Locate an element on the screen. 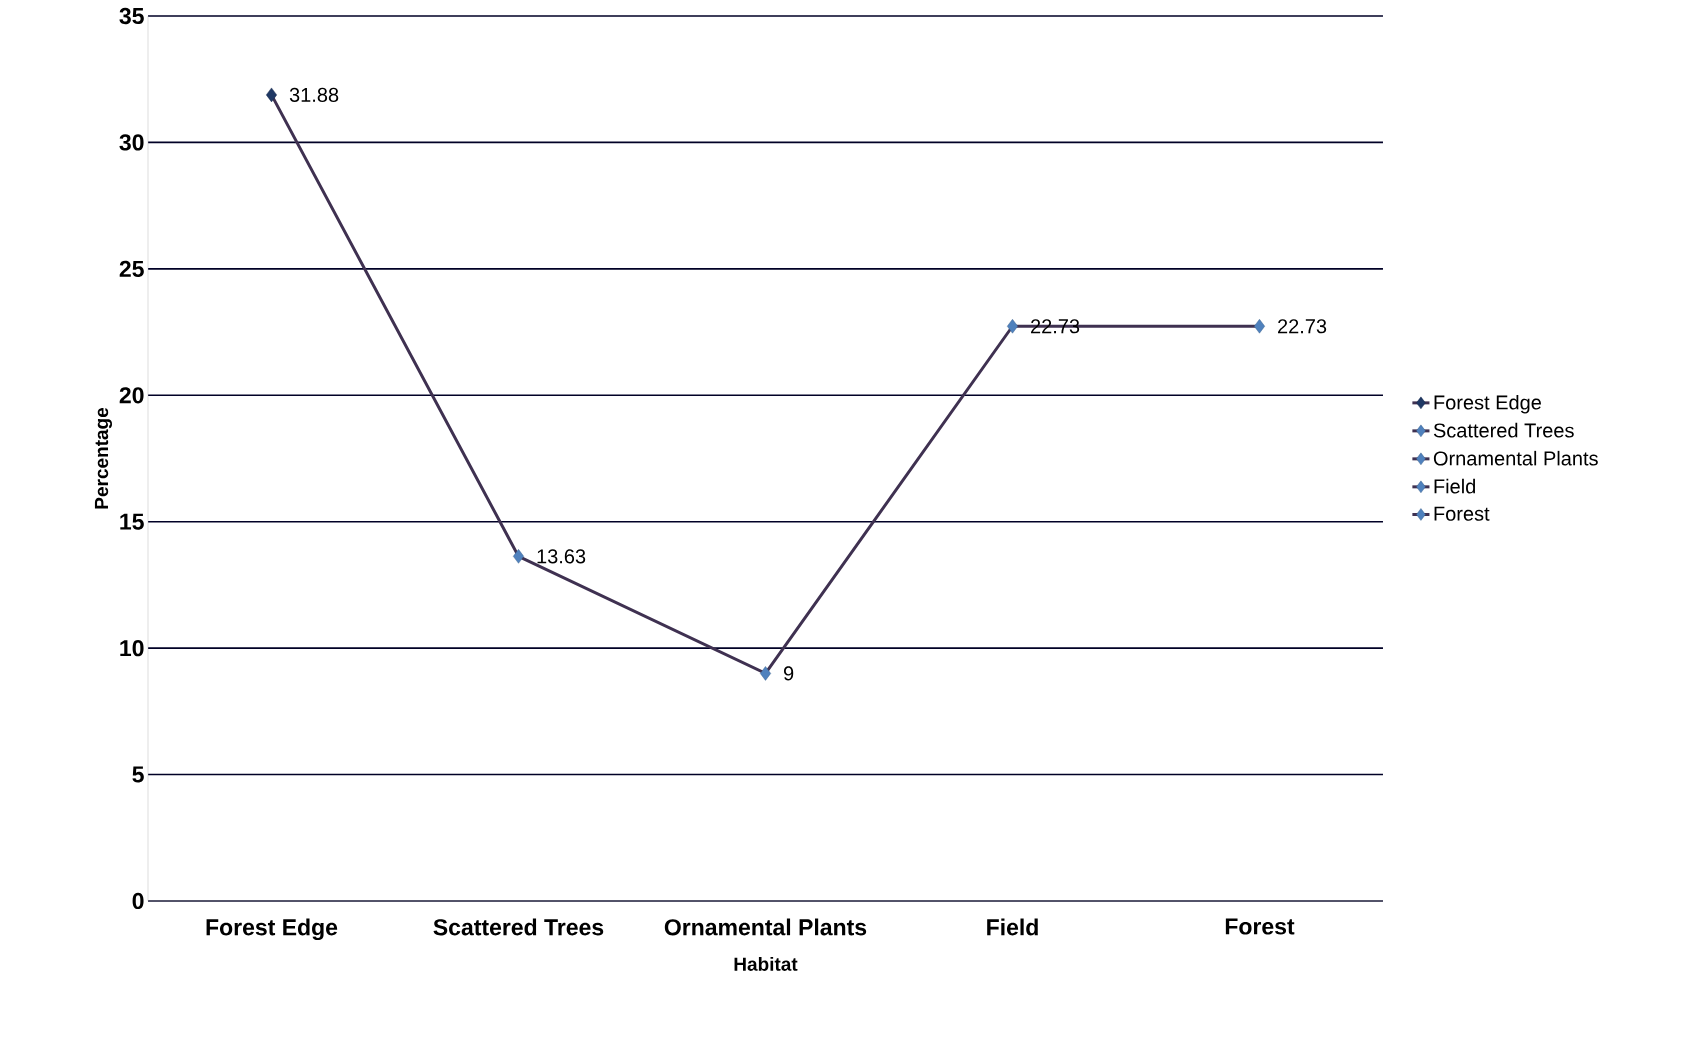  x-tick-label: Field is located at coordinates (1012, 927).